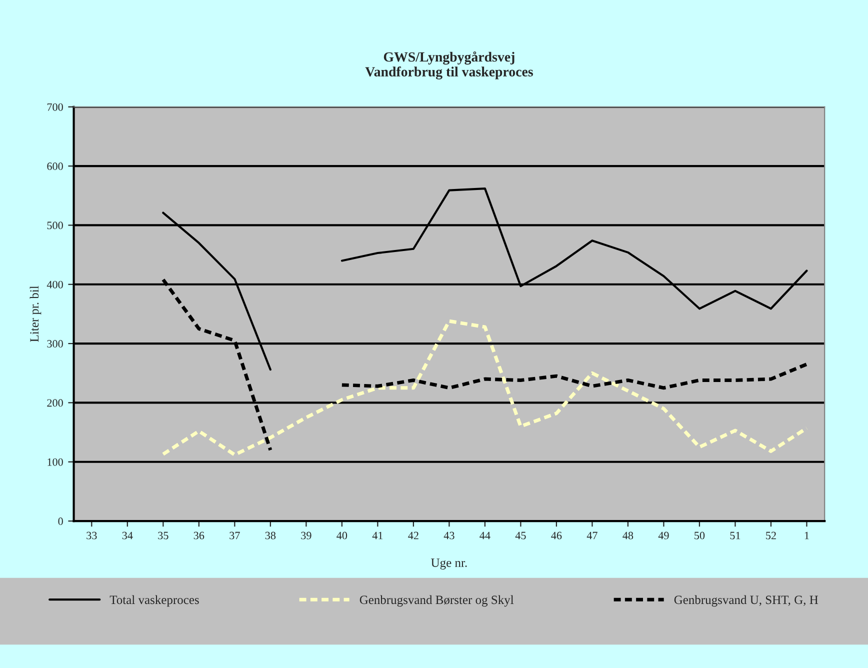 This screenshot has width=868, height=668. What do you see at coordinates (54, 284) in the screenshot?
I see `y-tick-label: 400` at bounding box center [54, 284].